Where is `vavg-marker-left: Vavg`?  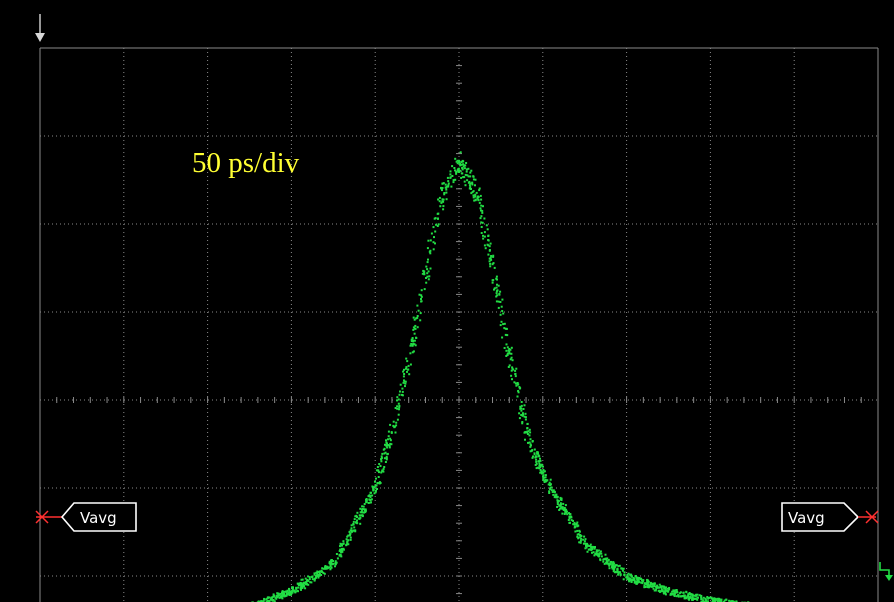 vavg-marker-left: Vavg is located at coordinates (86, 517).